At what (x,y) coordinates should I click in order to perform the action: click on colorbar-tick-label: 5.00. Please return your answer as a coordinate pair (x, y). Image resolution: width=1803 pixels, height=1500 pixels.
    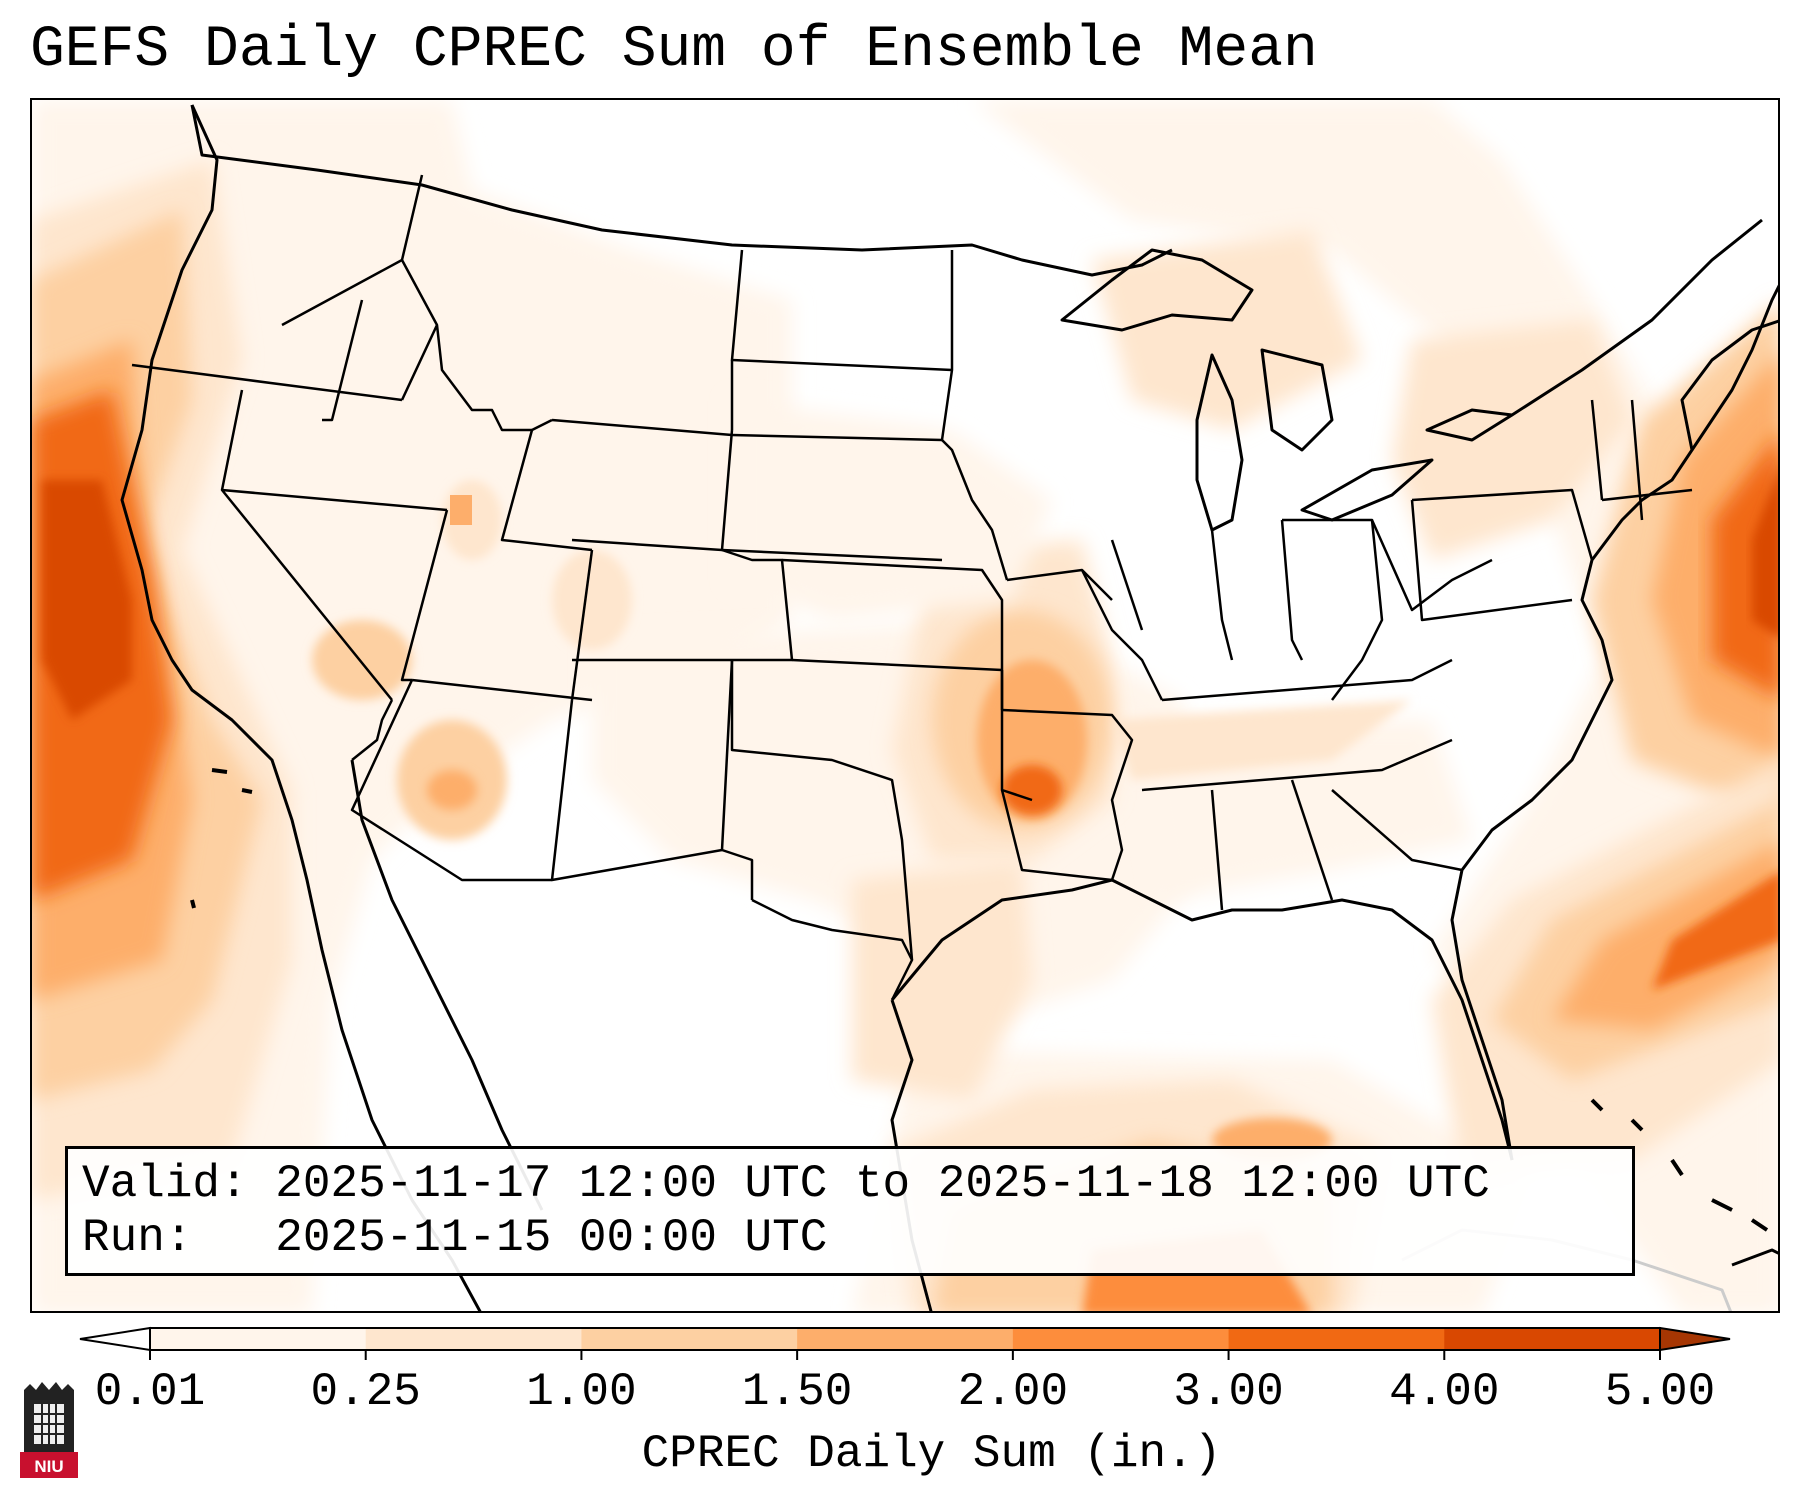
    Looking at the image, I should click on (1660, 1392).